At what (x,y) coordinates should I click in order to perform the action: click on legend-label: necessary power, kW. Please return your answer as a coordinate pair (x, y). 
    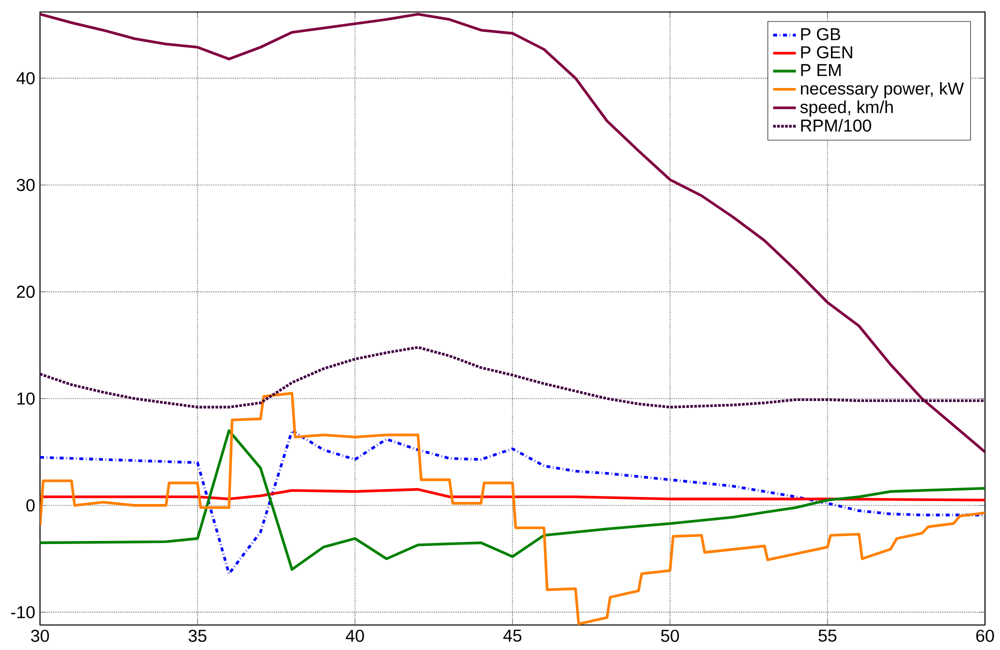
    Looking at the image, I should click on (882, 90).